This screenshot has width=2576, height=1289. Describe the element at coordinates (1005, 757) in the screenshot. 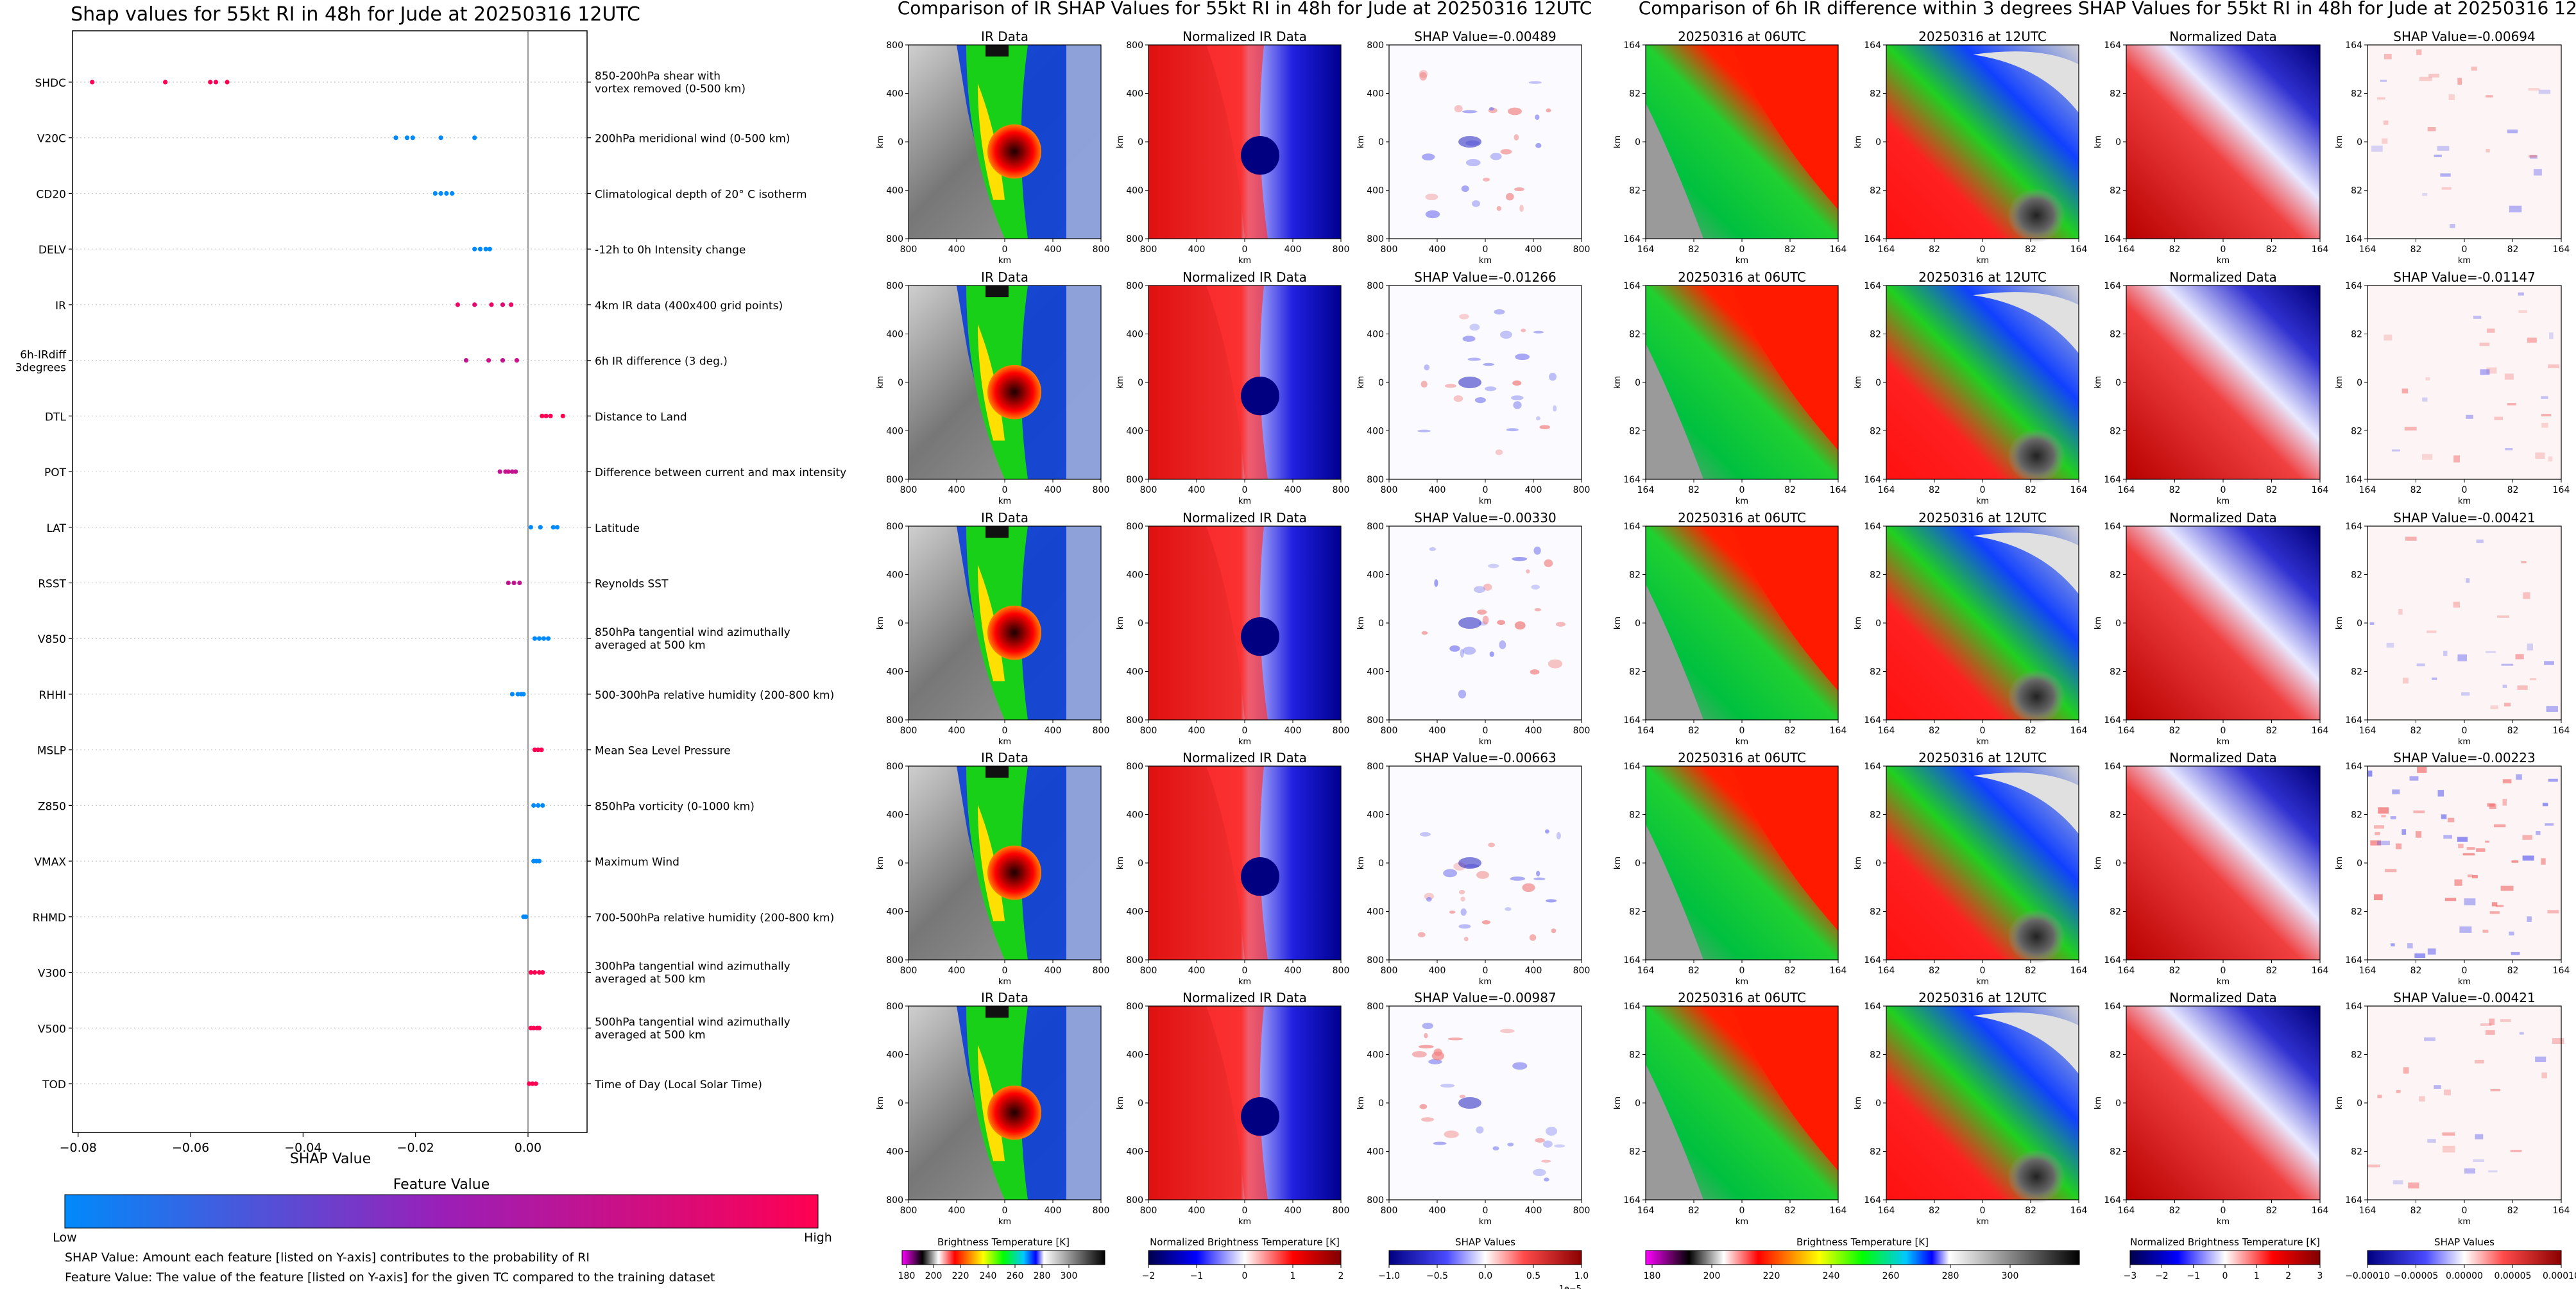

I see `panel-title: IR Data` at that location.